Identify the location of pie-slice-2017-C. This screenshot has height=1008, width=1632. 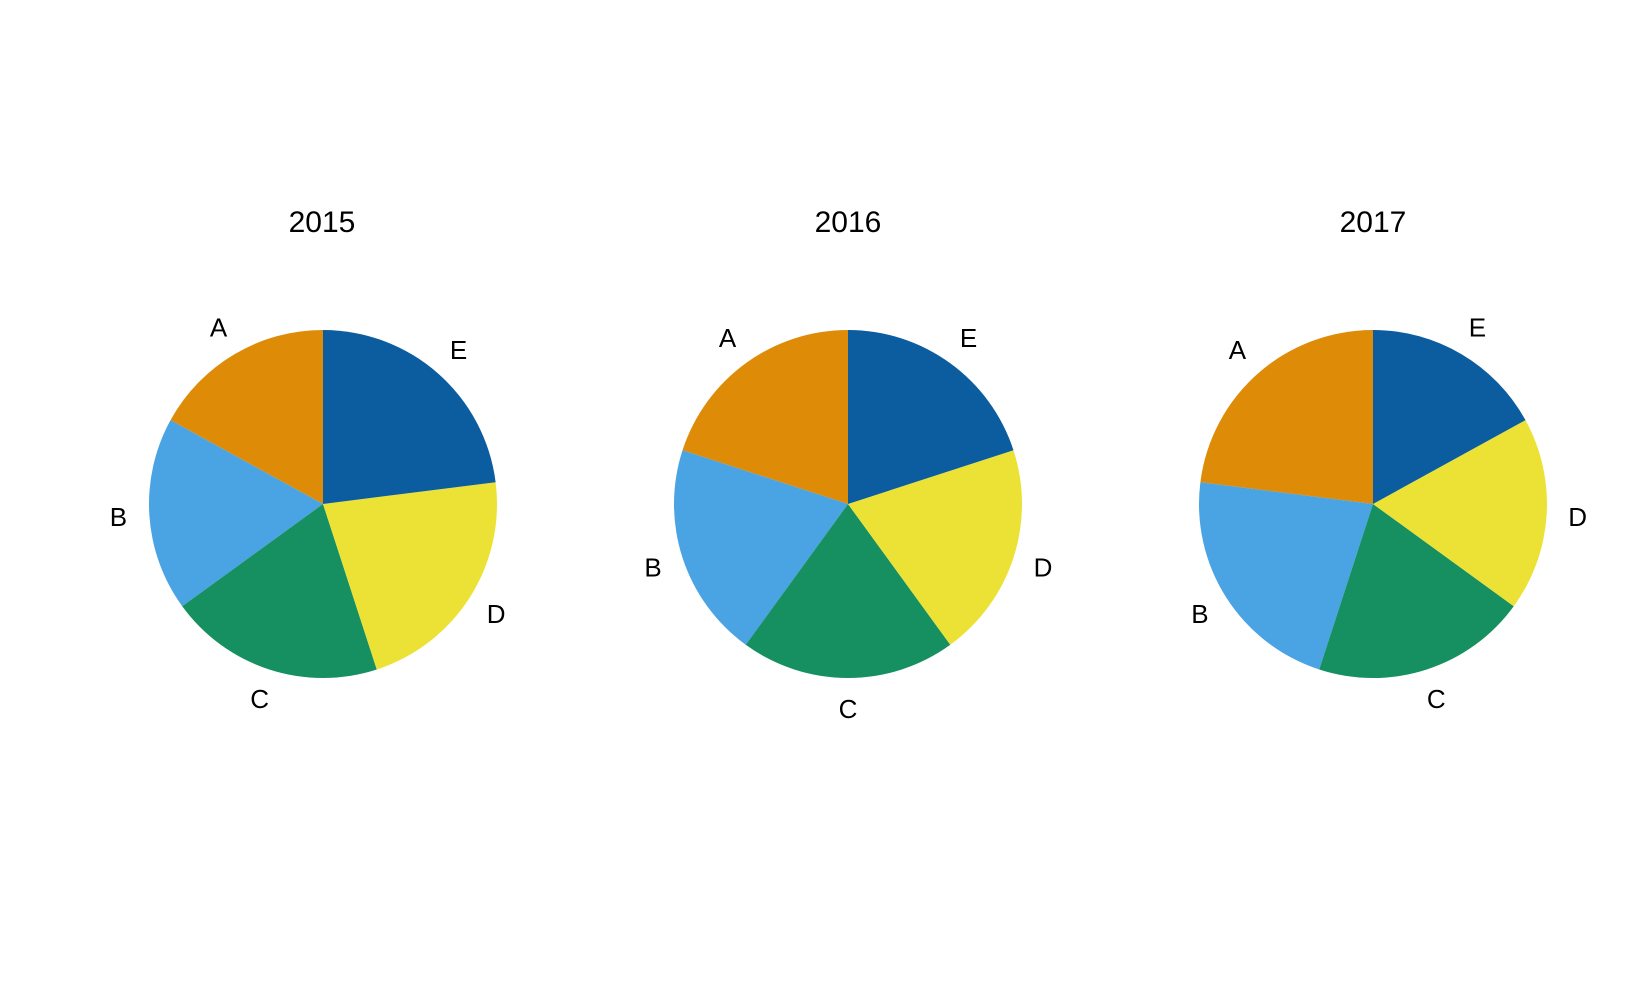
(1416, 591).